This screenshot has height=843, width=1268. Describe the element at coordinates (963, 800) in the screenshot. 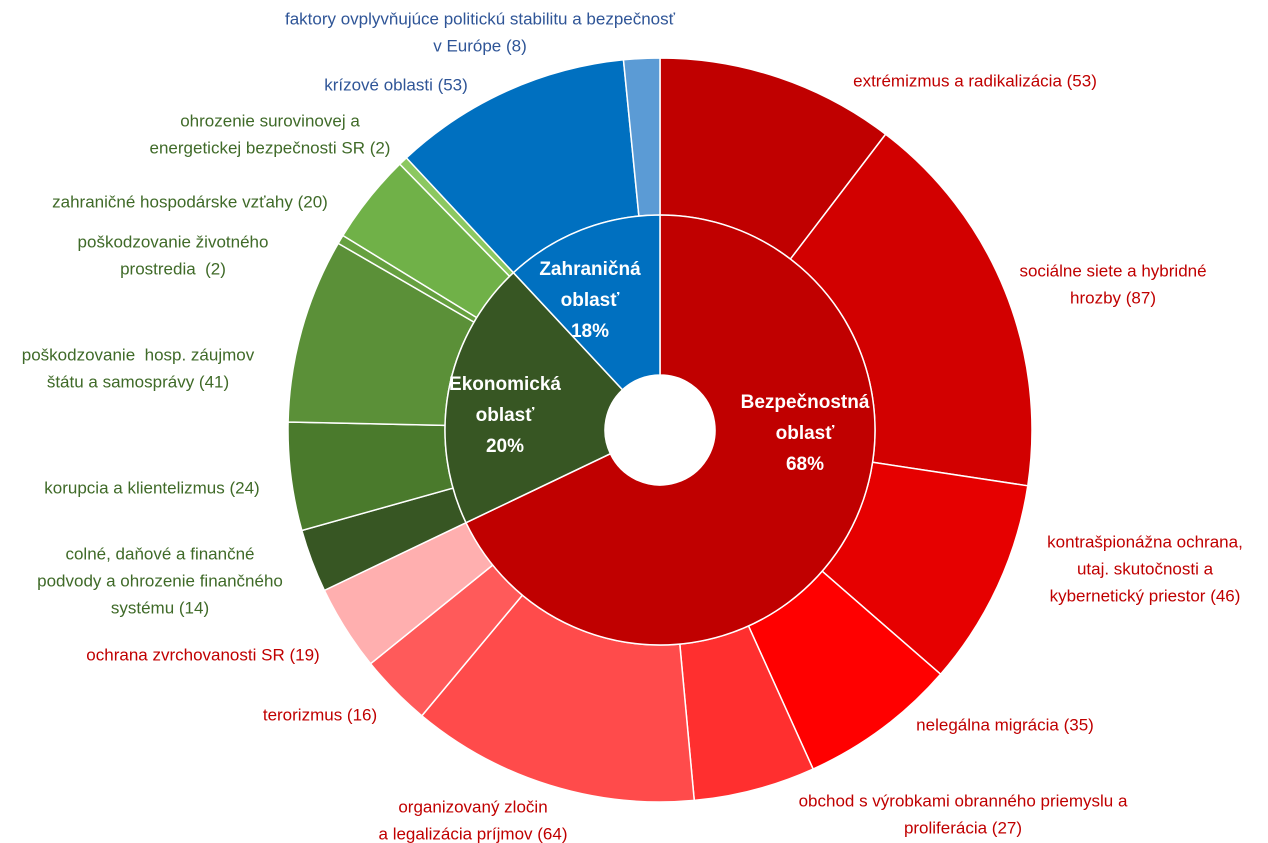

I see `segment-label: obchod s výrobkami obranného priemyslu a` at that location.